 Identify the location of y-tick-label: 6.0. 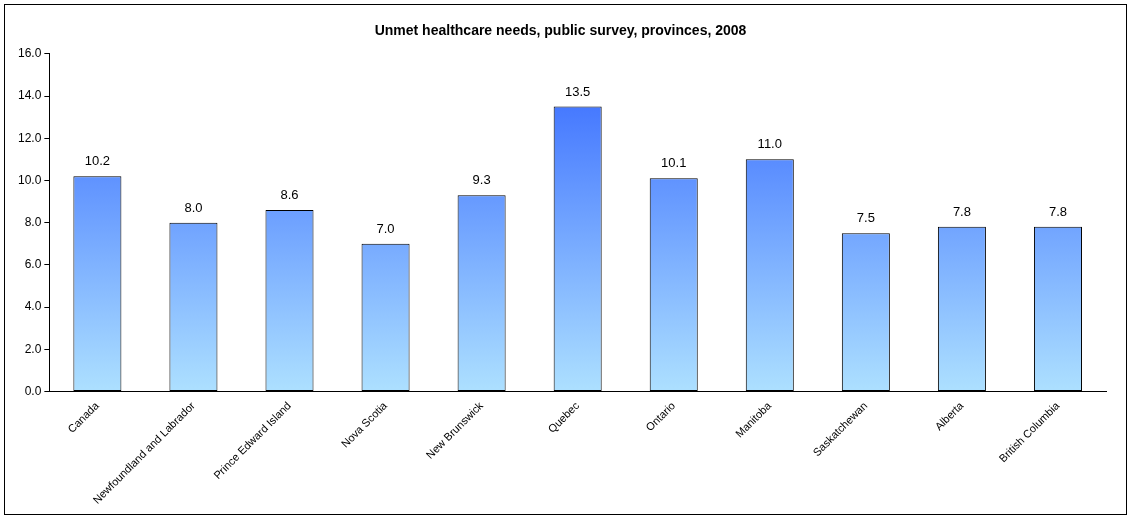
(33, 264).